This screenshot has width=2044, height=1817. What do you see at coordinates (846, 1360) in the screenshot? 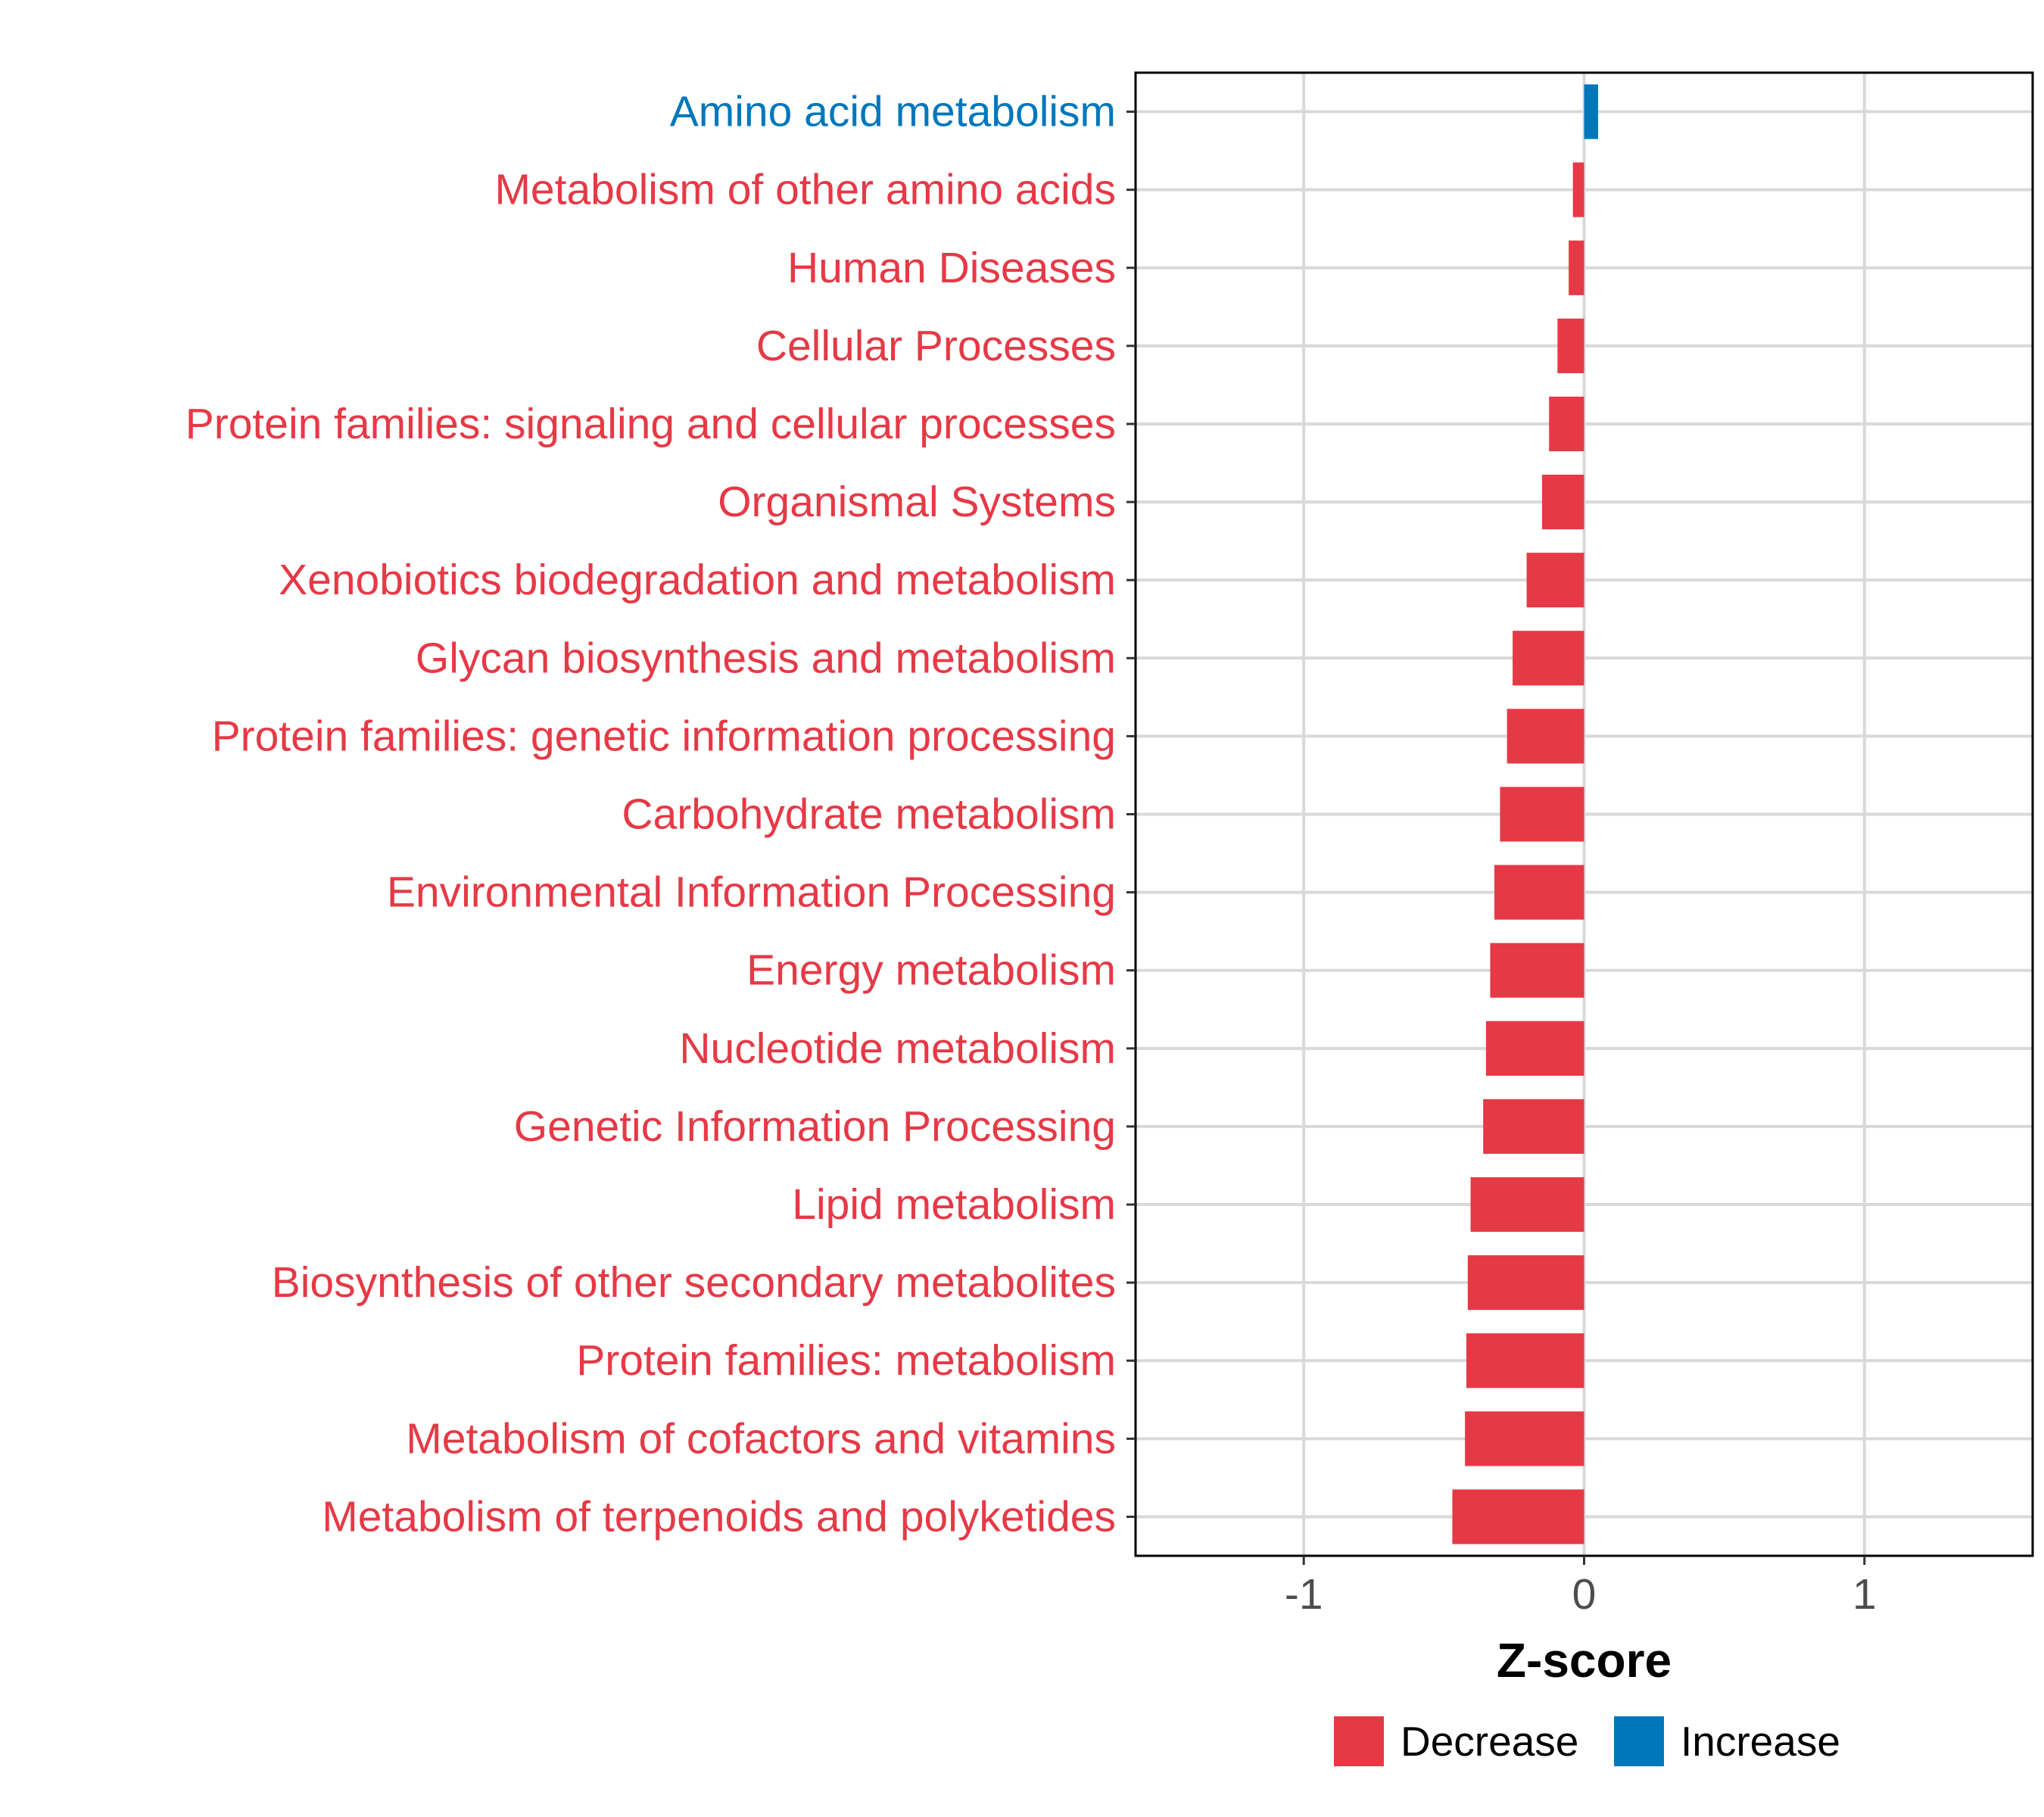
I see `y-category-label: Protein families: metabolism` at bounding box center [846, 1360].